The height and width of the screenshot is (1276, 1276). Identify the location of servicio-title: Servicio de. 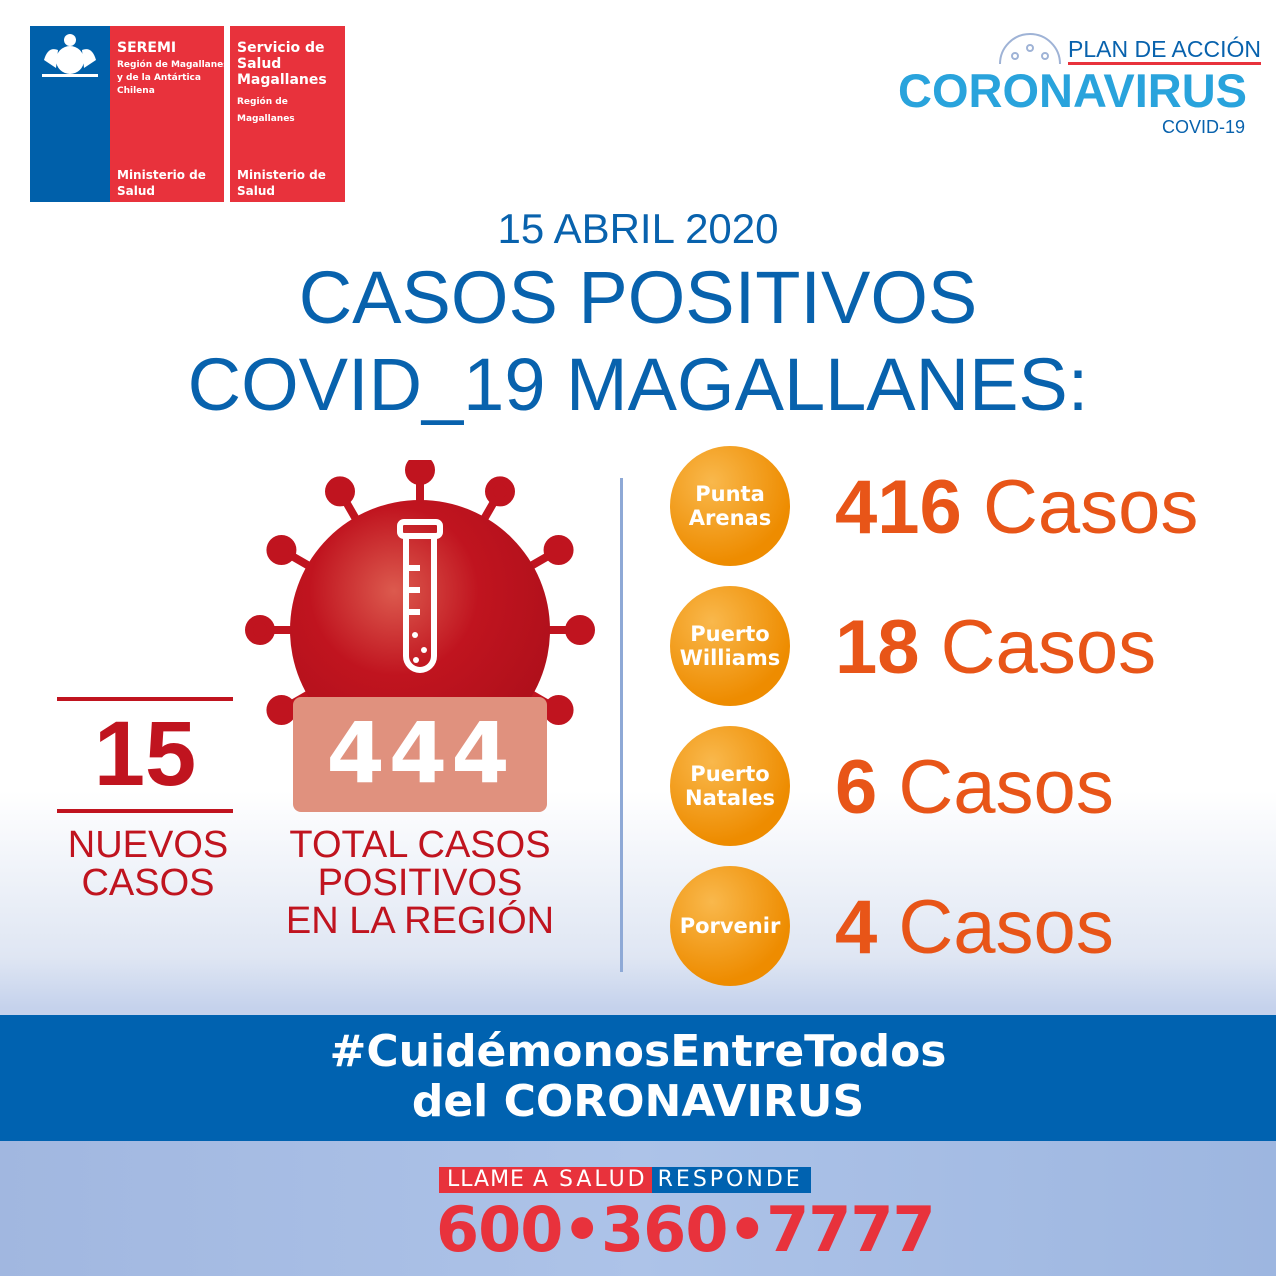
(281, 48).